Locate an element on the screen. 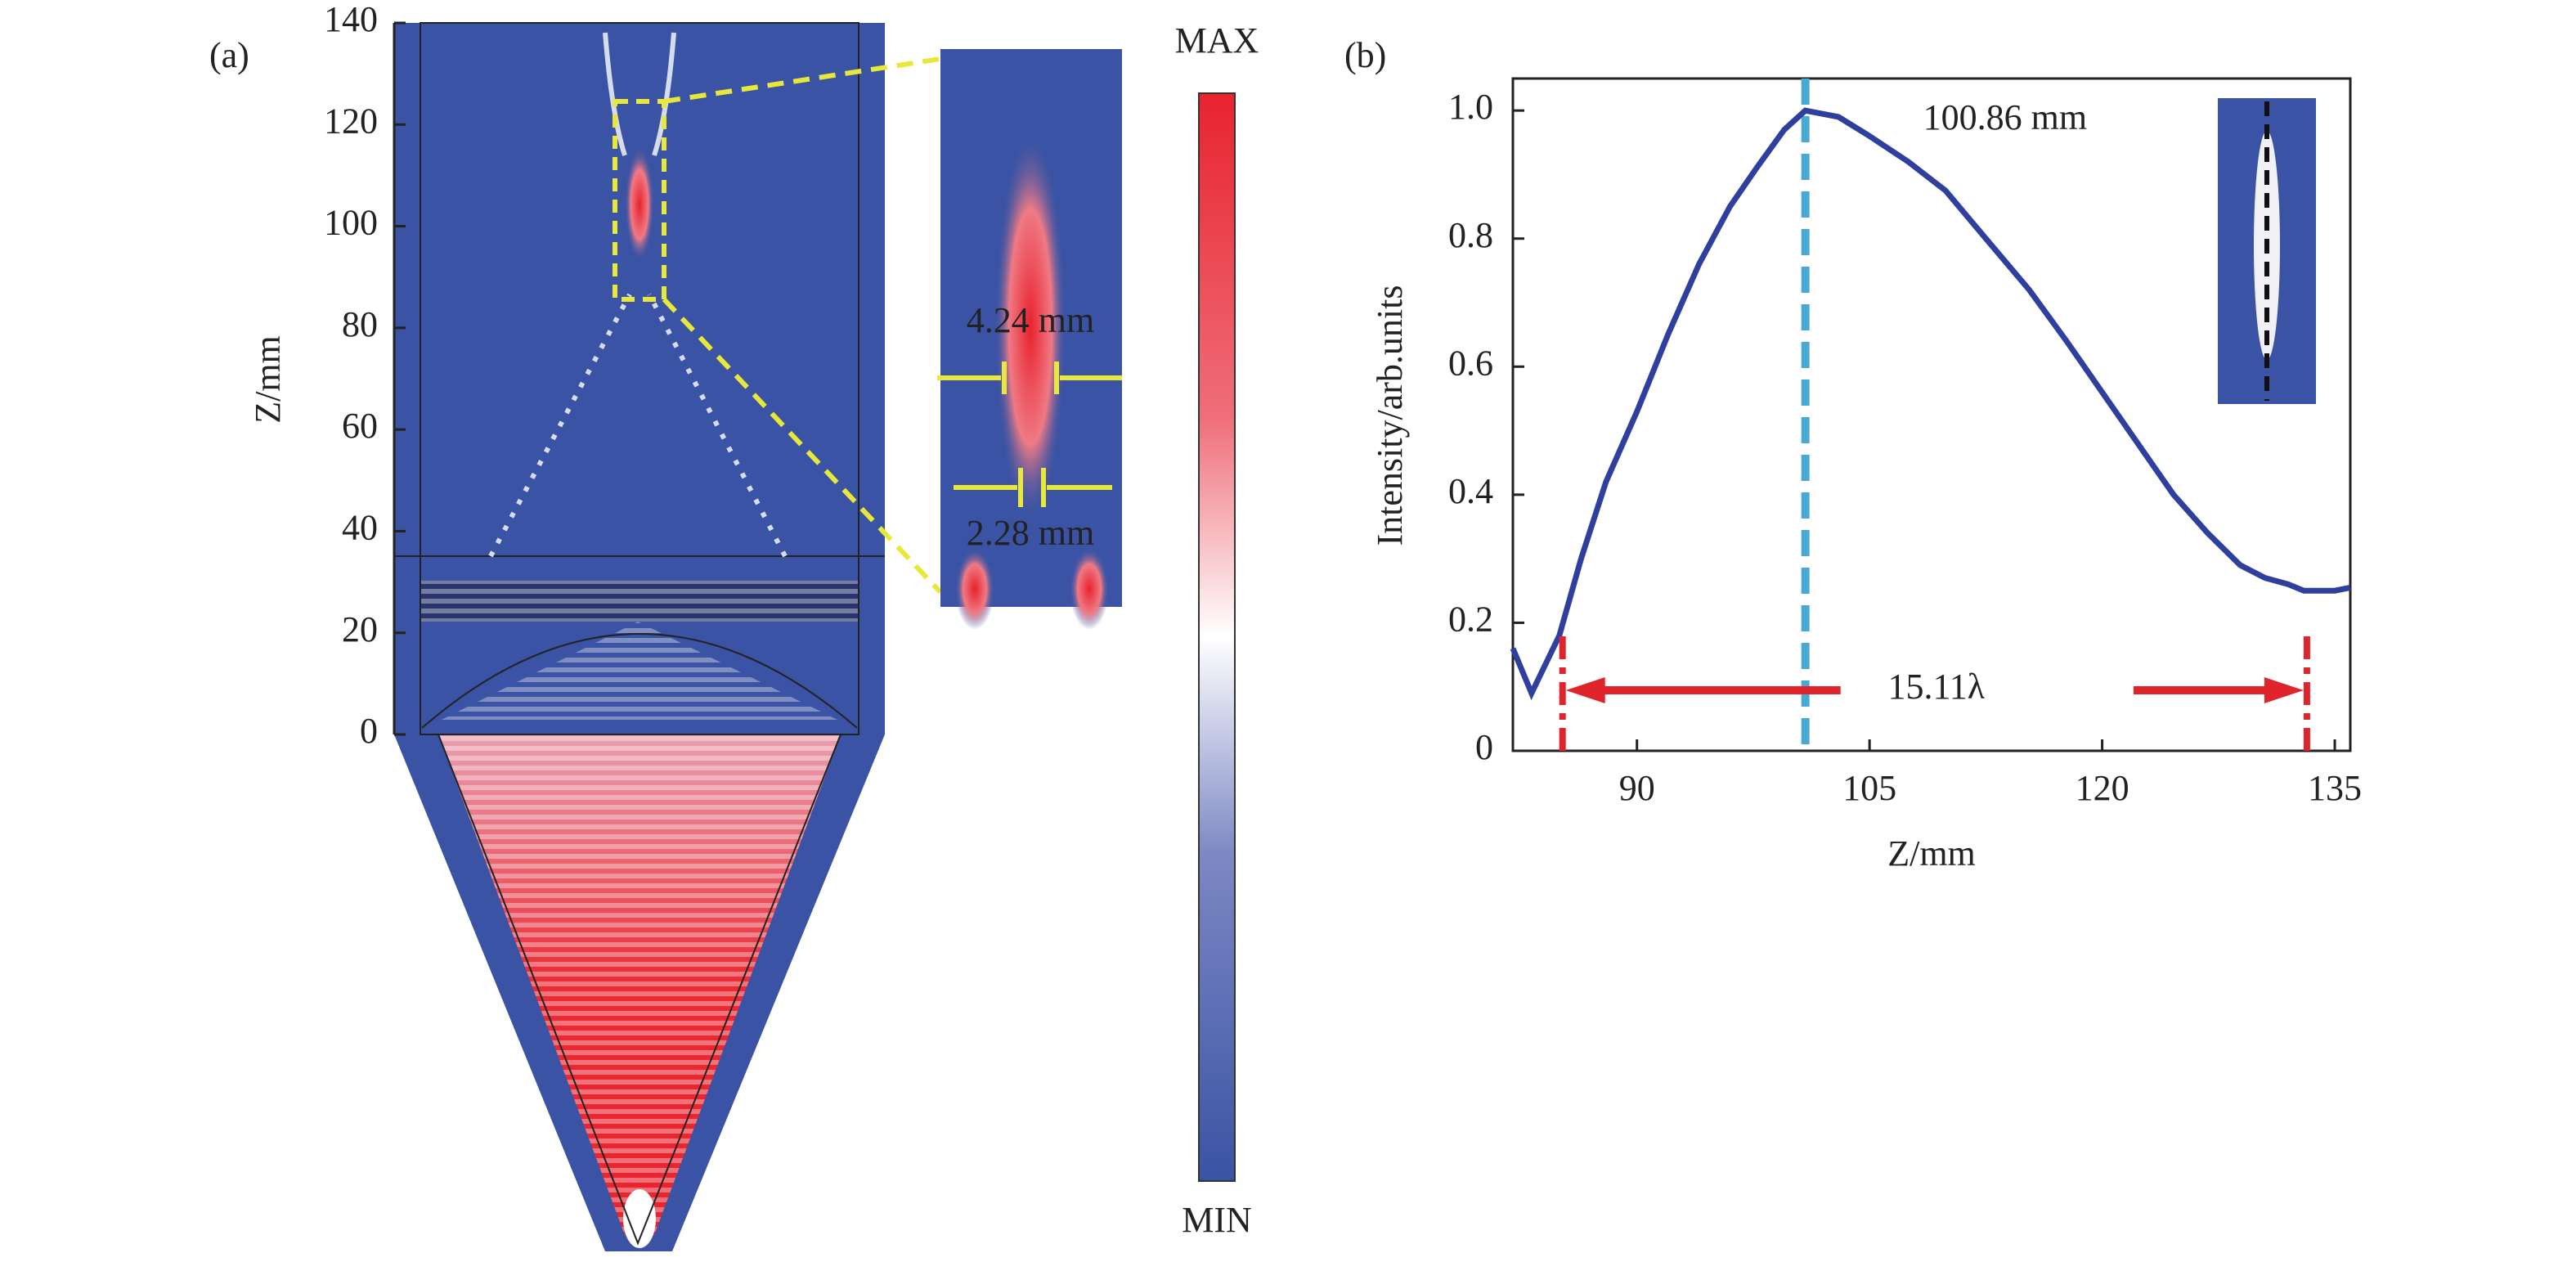  y-tick-label: 40 is located at coordinates (360, 528).